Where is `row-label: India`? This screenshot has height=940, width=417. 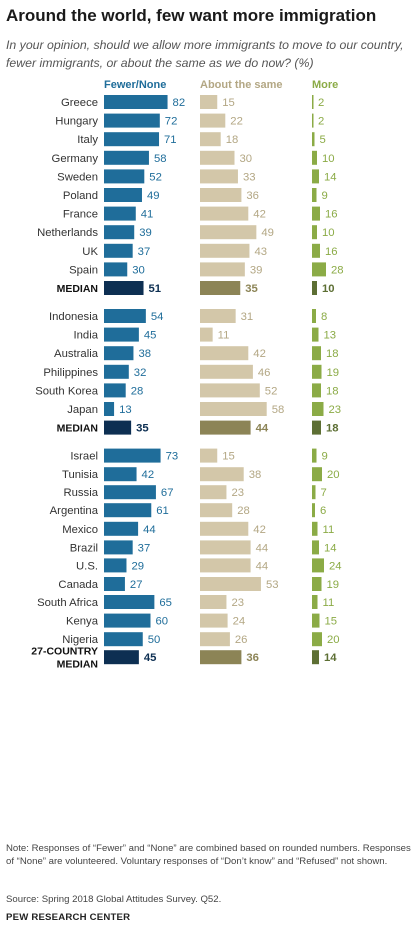 row-label: India is located at coordinates (86, 336).